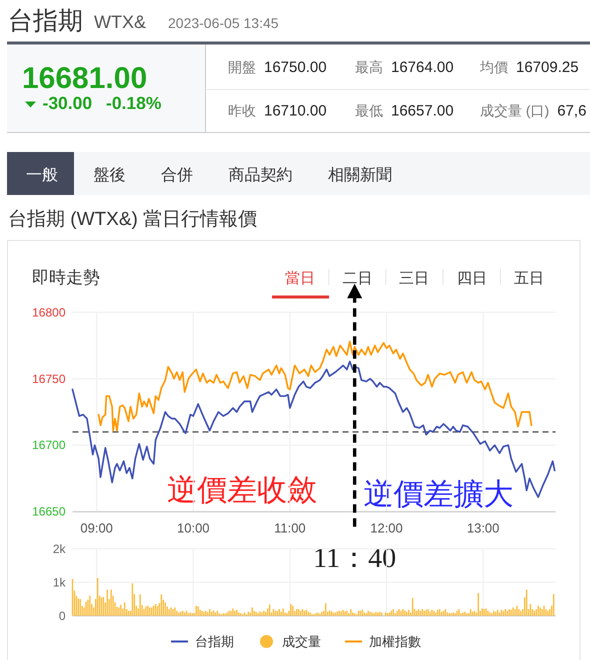 The width and height of the screenshot is (590, 660). Describe the element at coordinates (529, 278) in the screenshot. I see `text: 五日` at that location.